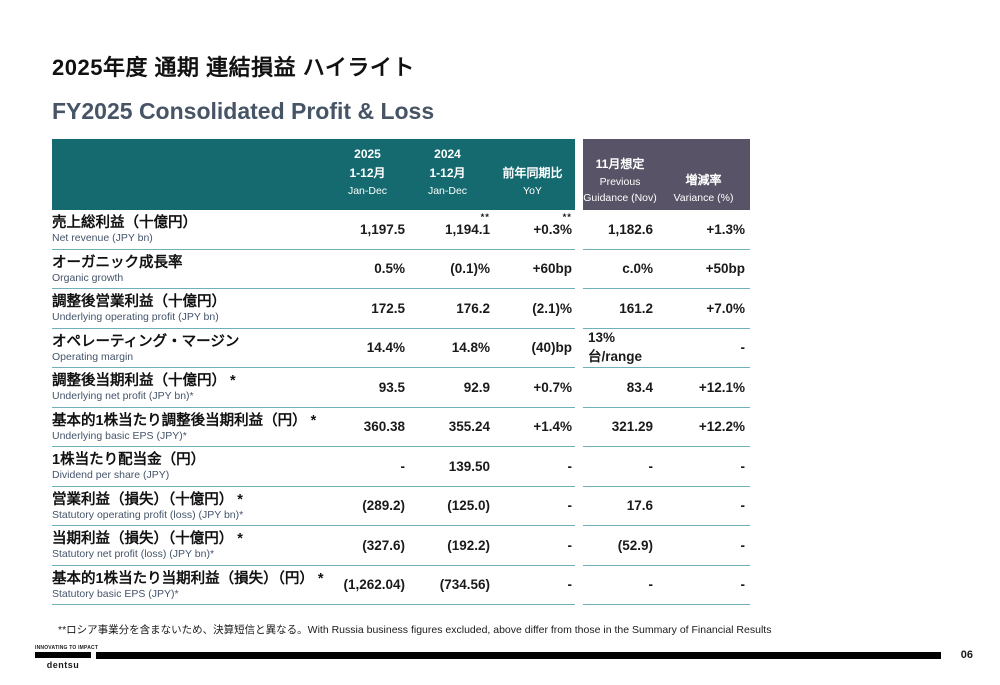  Describe the element at coordinates (144, 381) in the screenshot. I see `row-label-japanese: 調整後当期利益（十億円） *` at that location.